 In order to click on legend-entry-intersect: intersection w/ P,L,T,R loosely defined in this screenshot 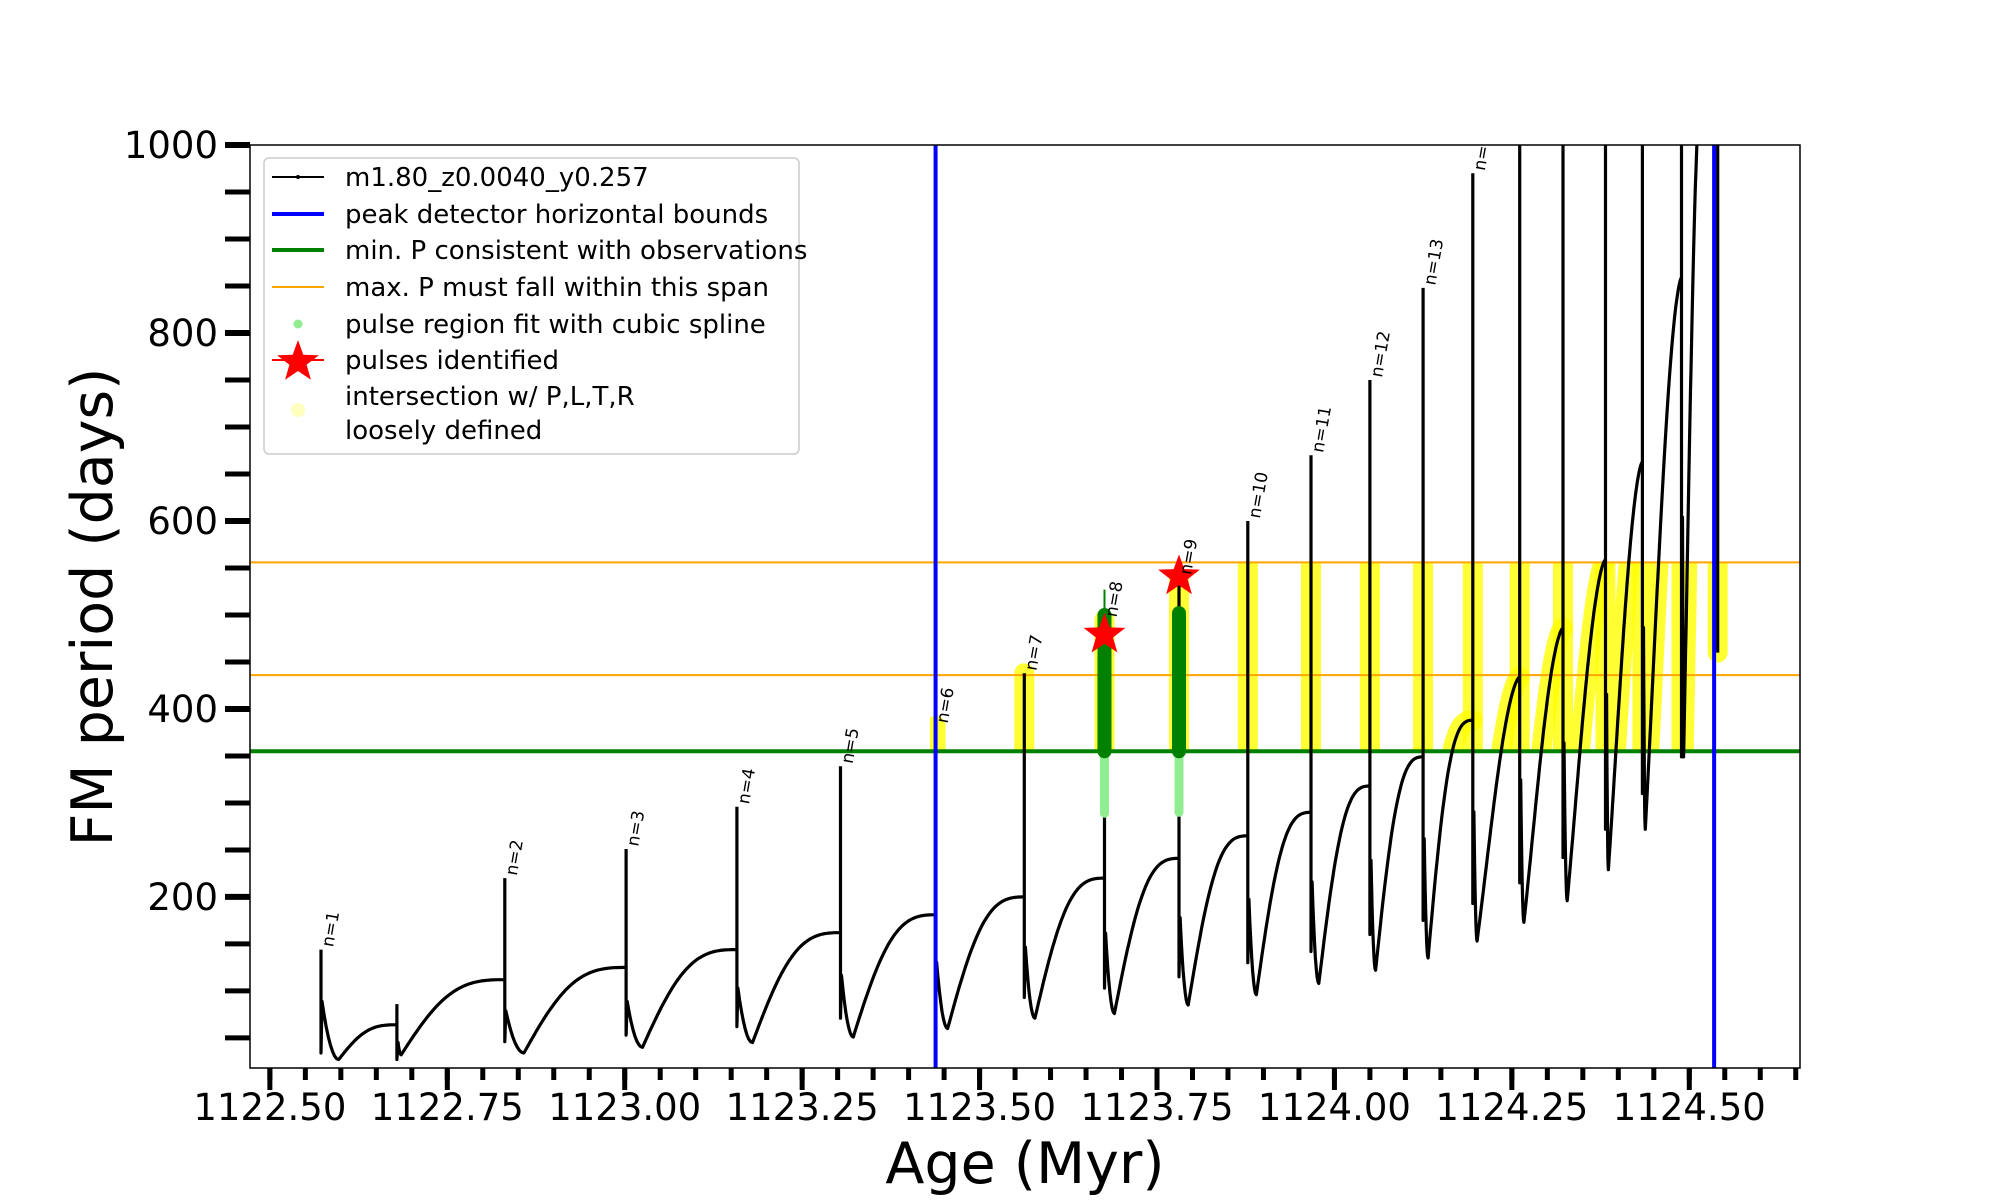, I will do `click(463, 414)`.